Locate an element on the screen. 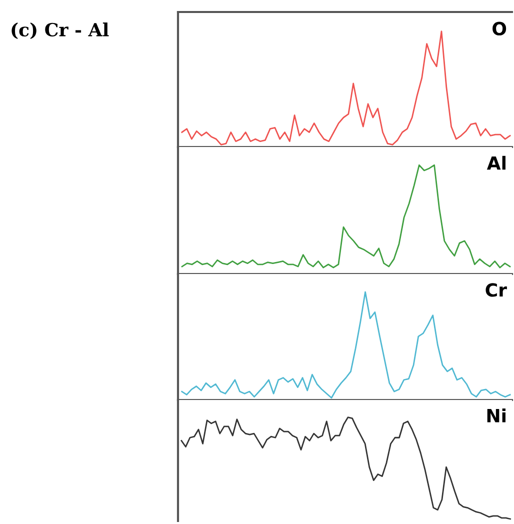 This screenshot has height=524, width=514. text: Ni is located at coordinates (496, 415).